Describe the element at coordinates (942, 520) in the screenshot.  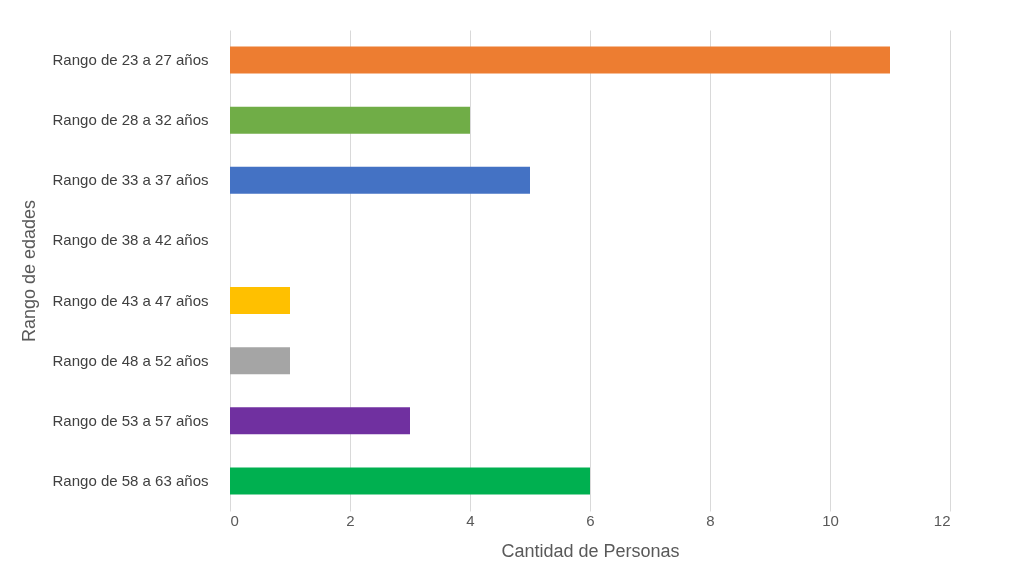
I see `x-tick-label: 12` at that location.